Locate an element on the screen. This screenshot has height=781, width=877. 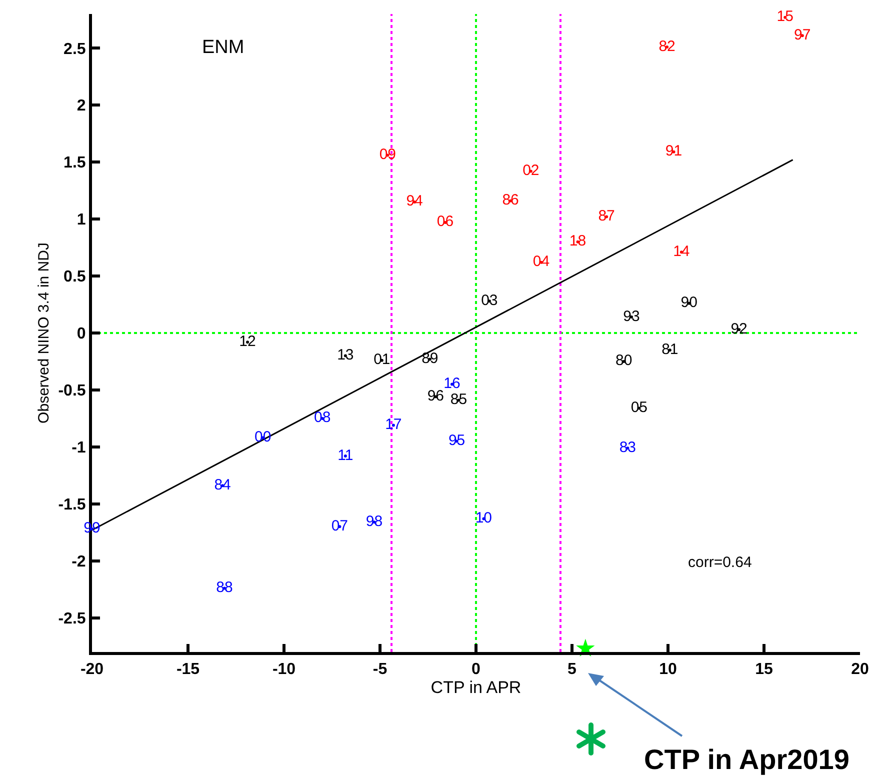
series-label: 10 is located at coordinates (483, 517).